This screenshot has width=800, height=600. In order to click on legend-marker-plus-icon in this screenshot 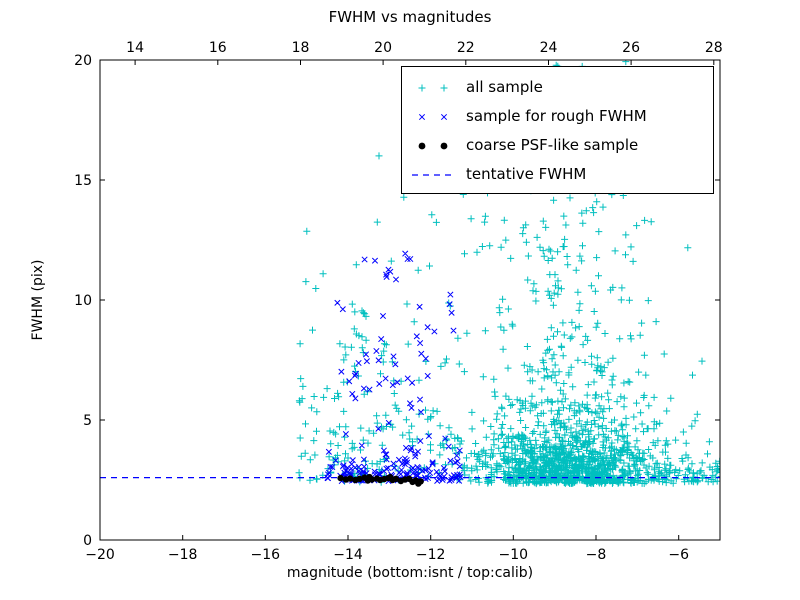, I will do `click(433, 87)`.